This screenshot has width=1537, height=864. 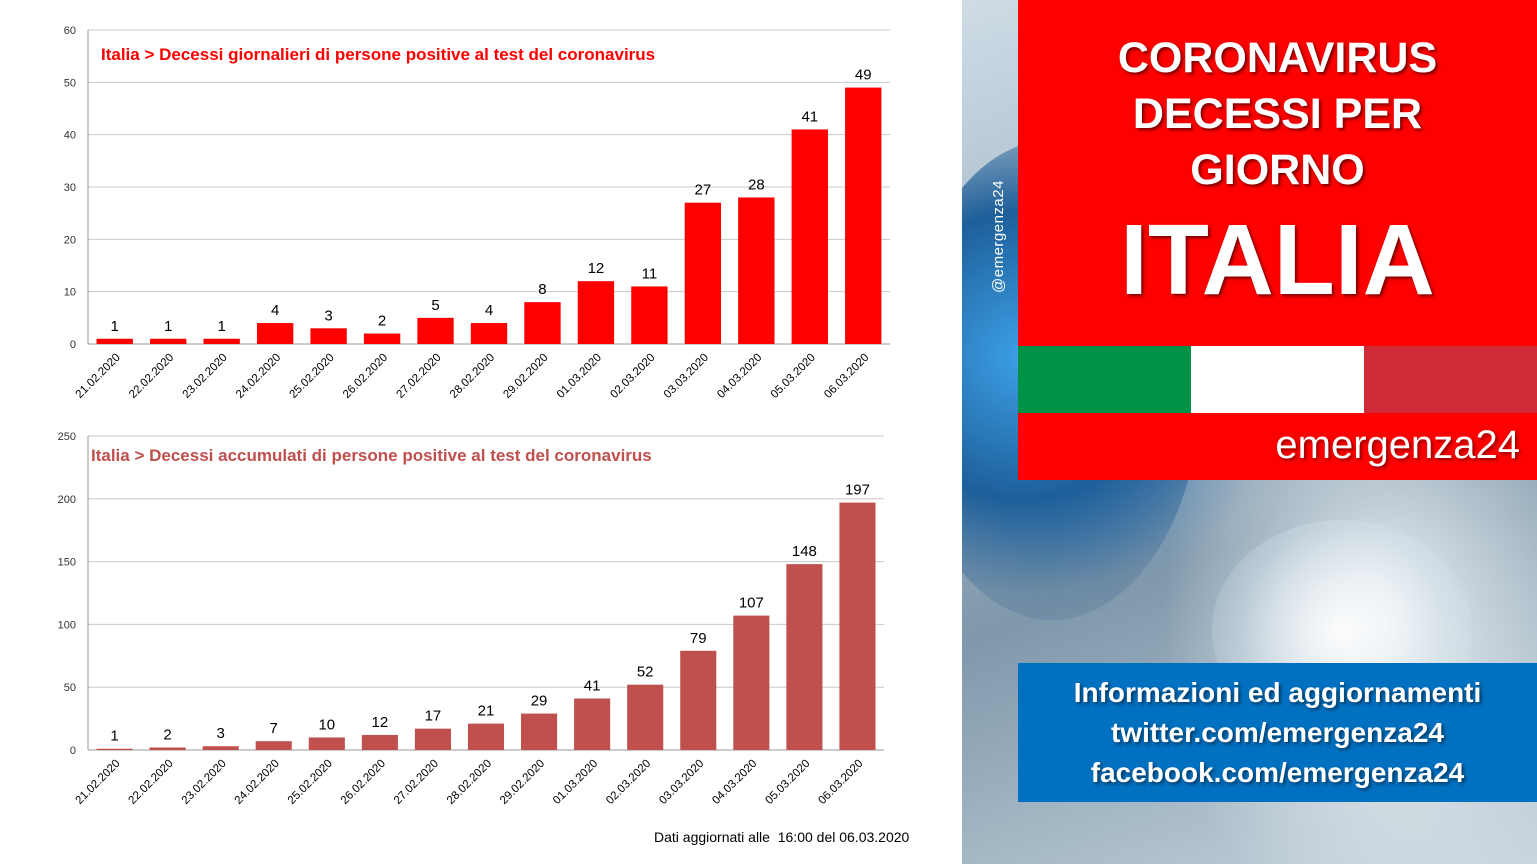 I want to click on info-line-1: Informazioni ed aggiornamenti, so click(x=1277, y=692).